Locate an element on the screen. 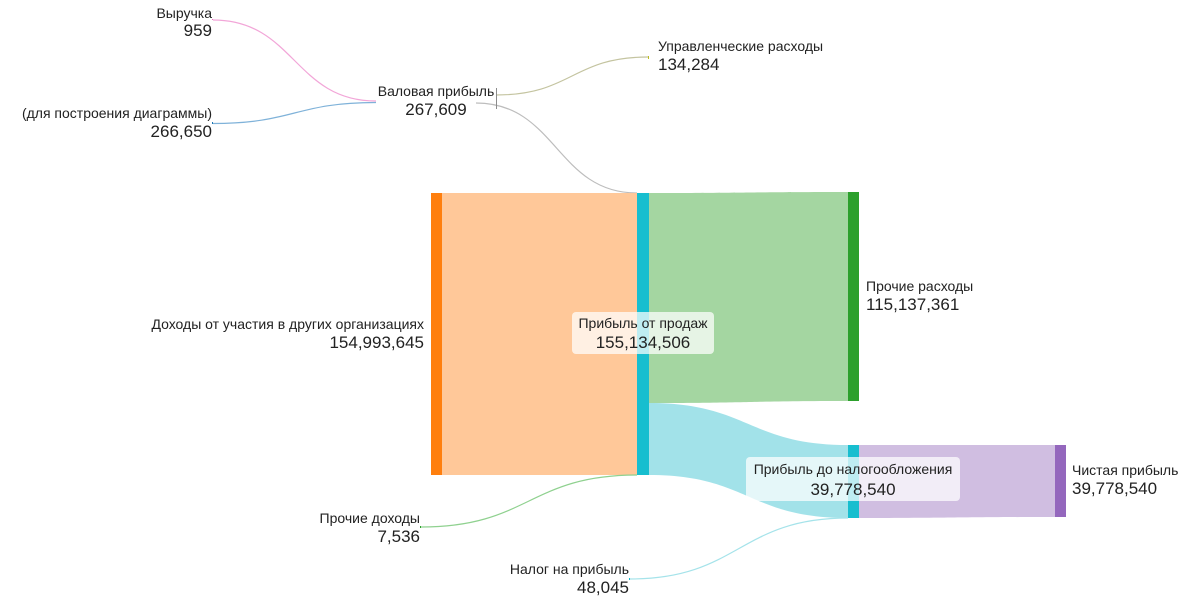 The height and width of the screenshot is (600, 1200). node-label-for-diagram: (для построения диаграммы) 266,650 is located at coordinates (117, 123).